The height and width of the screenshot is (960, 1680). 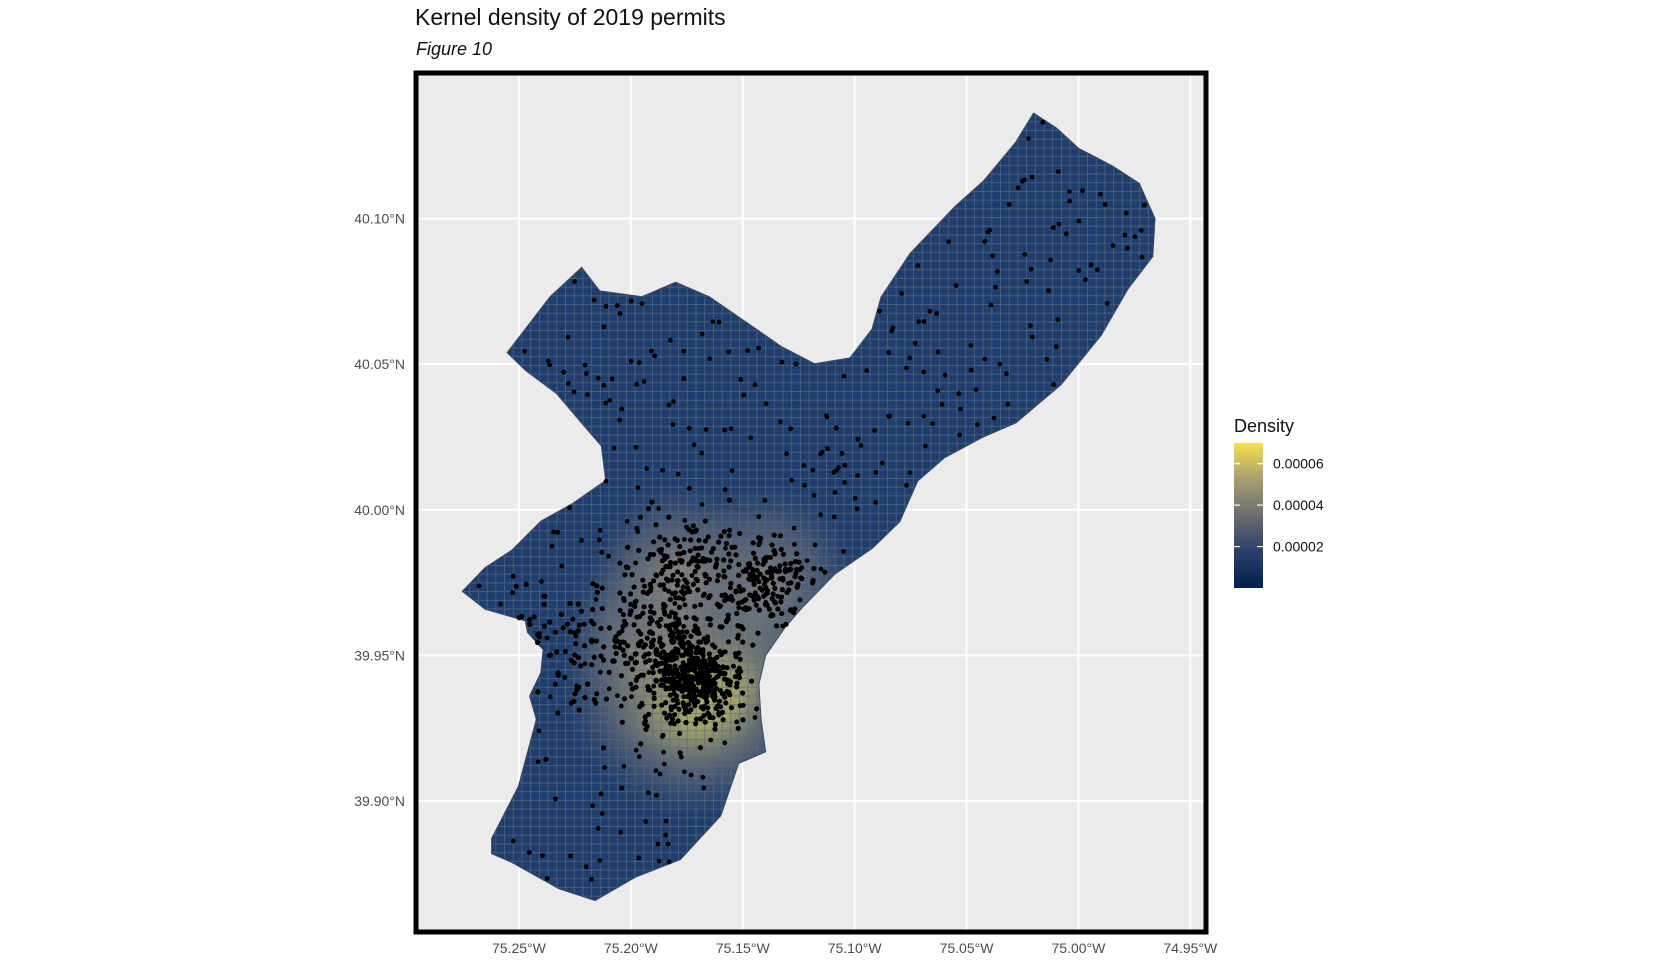 What do you see at coordinates (743, 948) in the screenshot?
I see `x-tick-label: 75.15°W` at bounding box center [743, 948].